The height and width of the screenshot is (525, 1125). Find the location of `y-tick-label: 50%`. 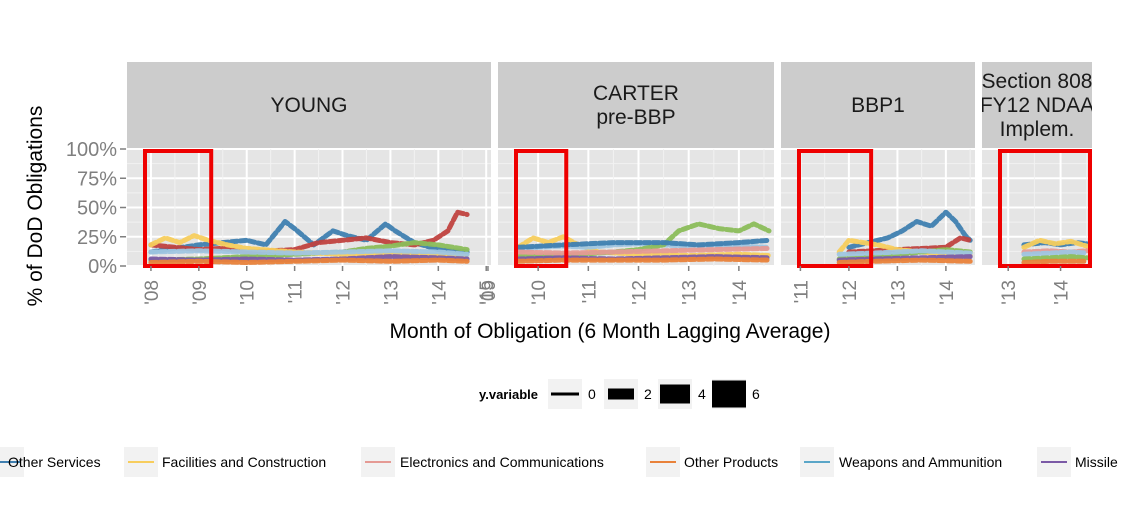

y-tick-label: 50% is located at coordinates (97, 209).